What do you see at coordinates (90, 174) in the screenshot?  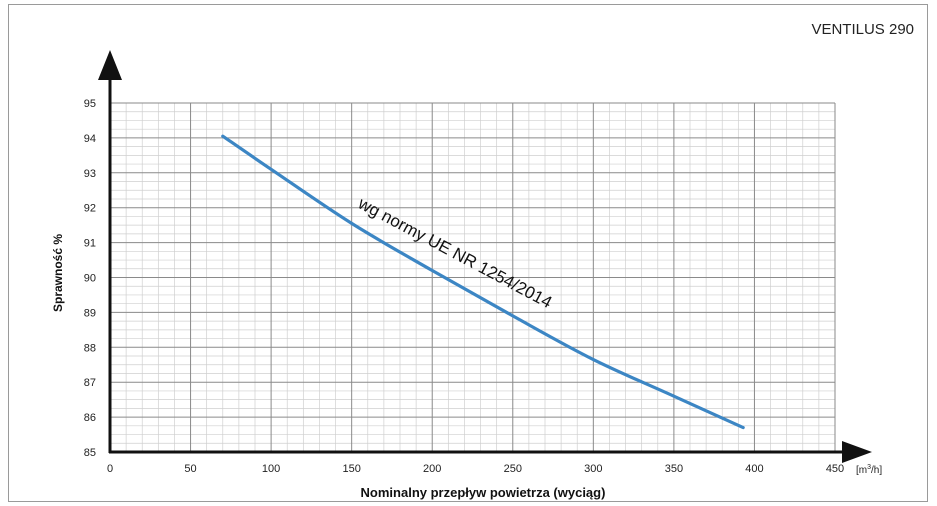 I see `y-tick-label: 93` at bounding box center [90, 174].